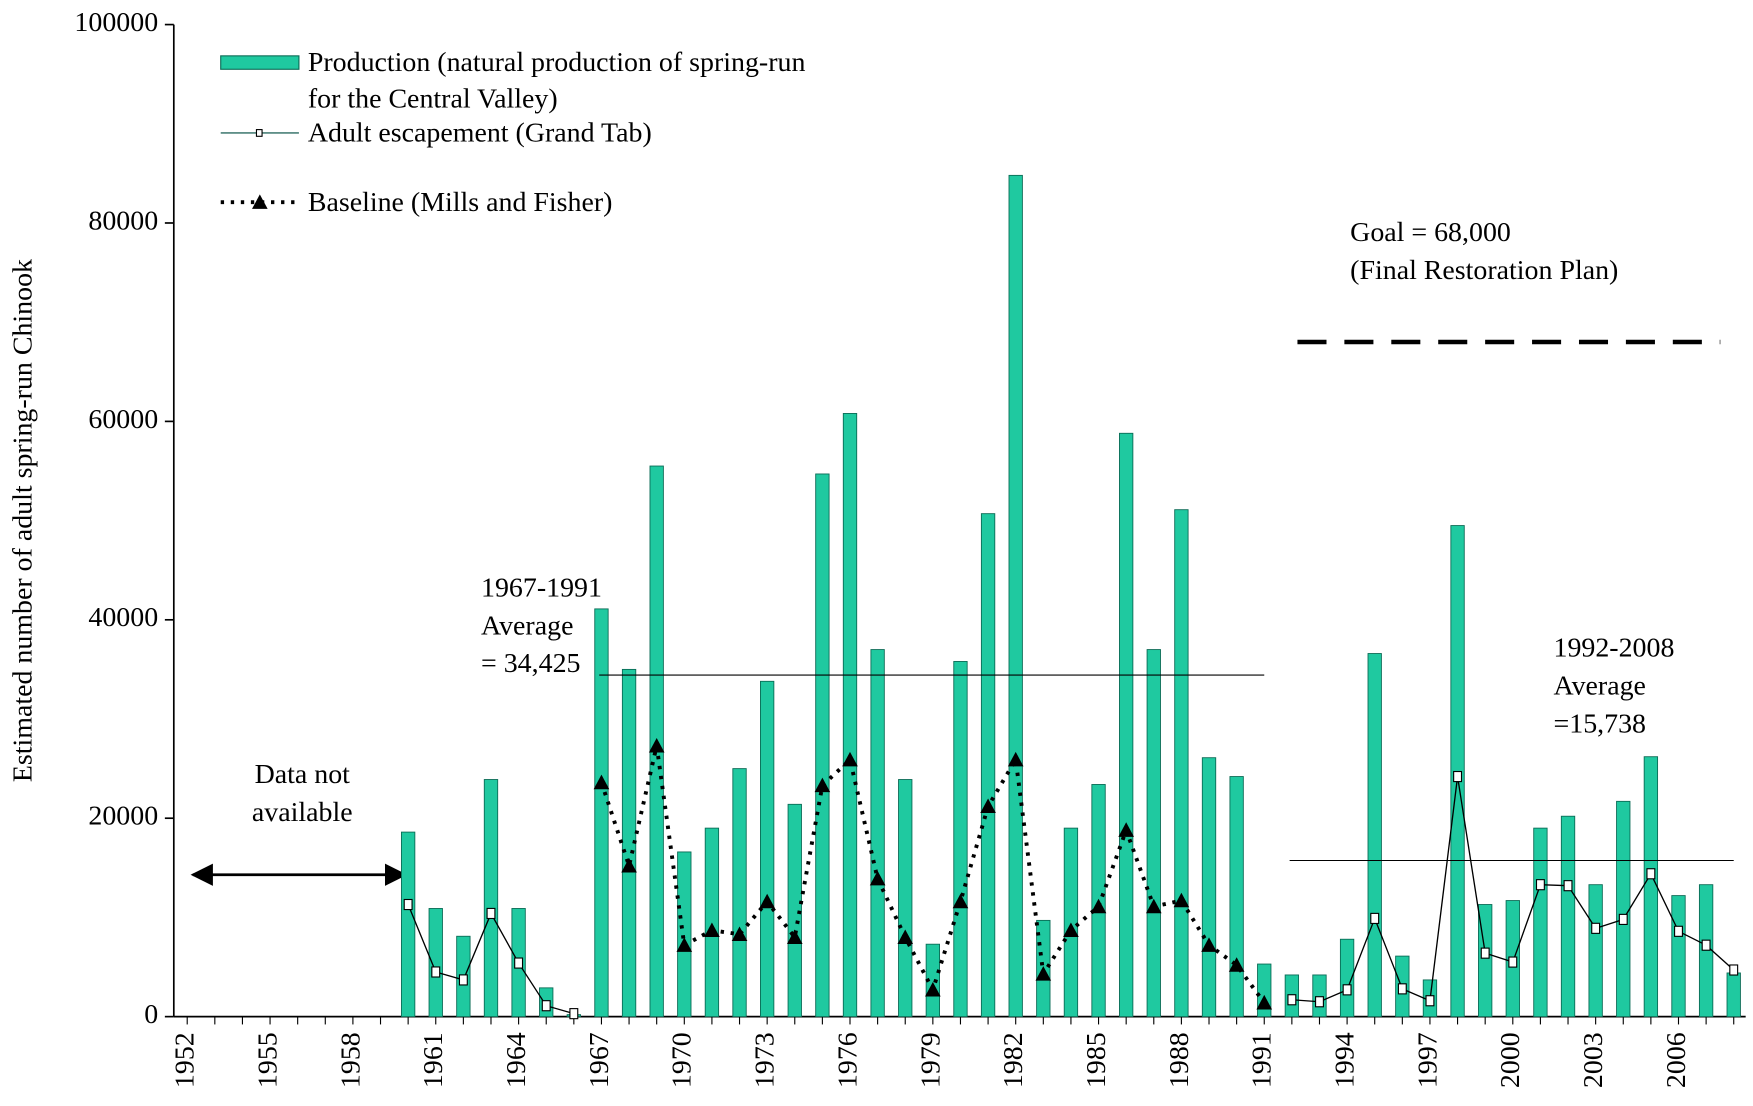 Image resolution: width=1753 pixels, height=1106 pixels. What do you see at coordinates (847, 1060) in the screenshot?
I see `x-tick-label: 1976` at bounding box center [847, 1060].